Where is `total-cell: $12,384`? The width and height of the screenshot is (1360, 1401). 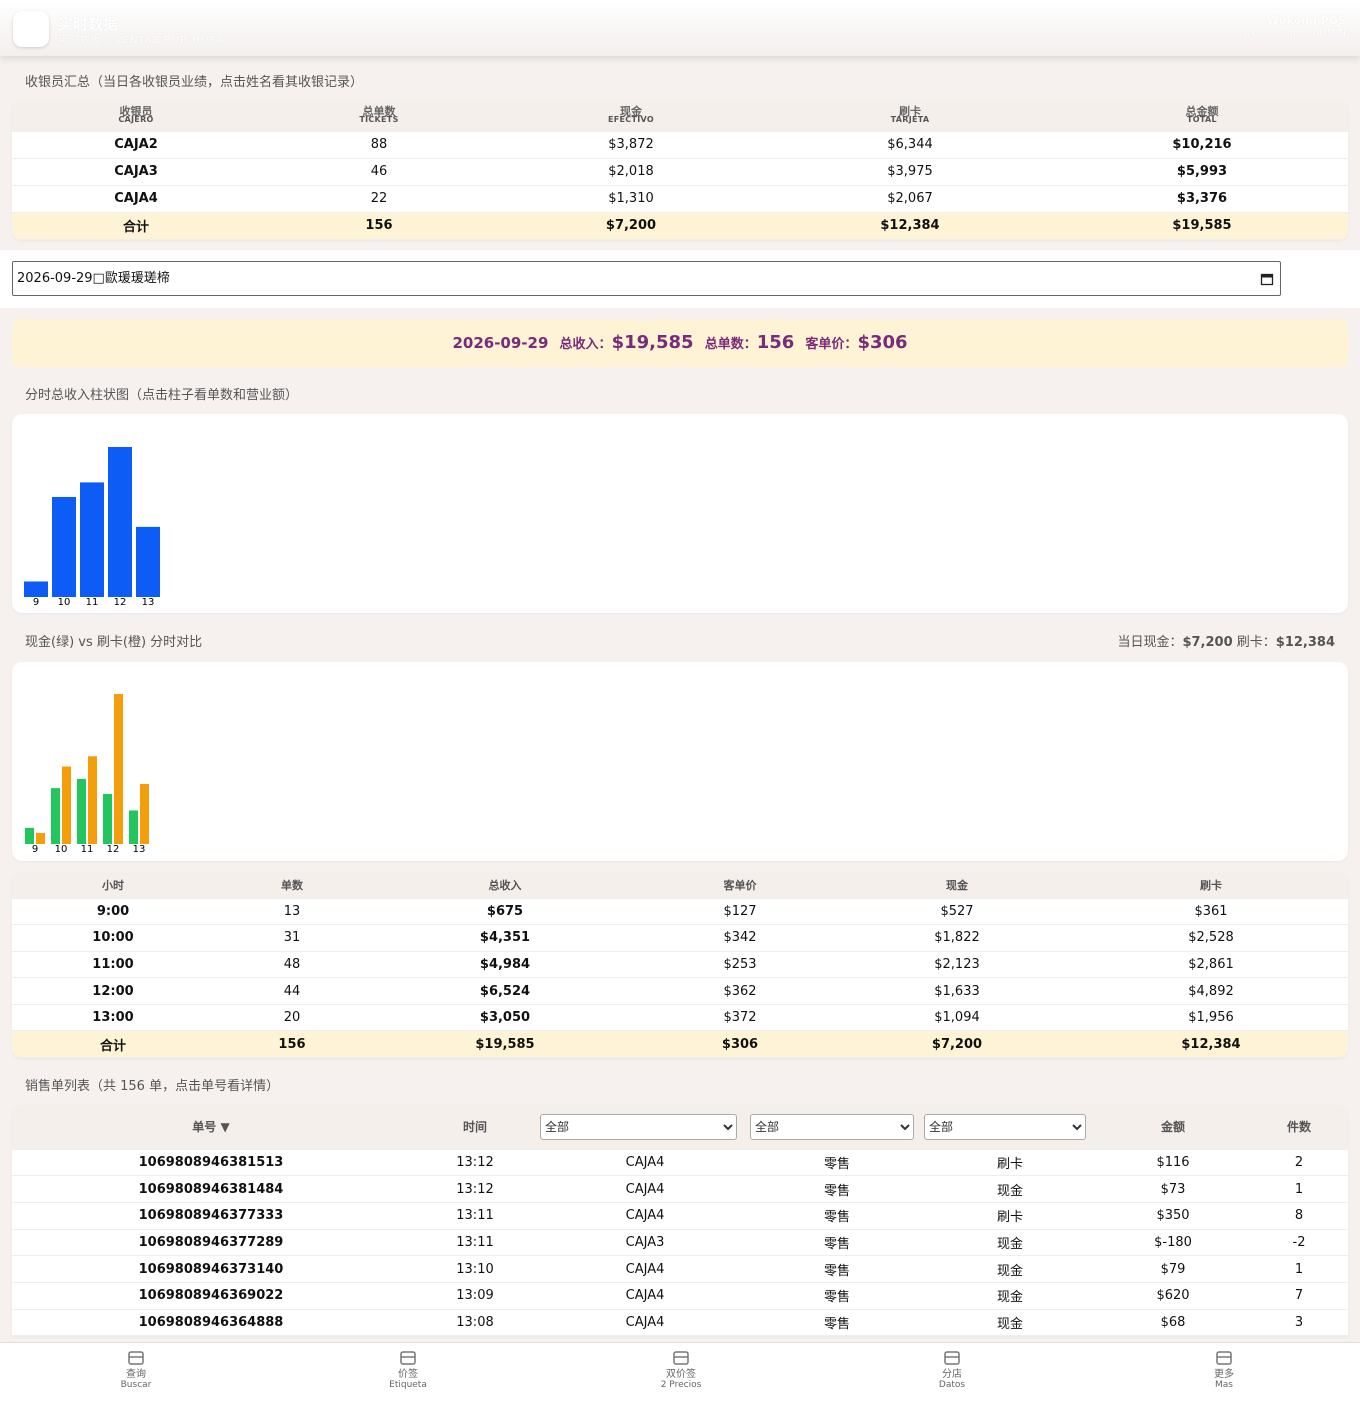 total-cell: $12,384 is located at coordinates (1211, 1044).